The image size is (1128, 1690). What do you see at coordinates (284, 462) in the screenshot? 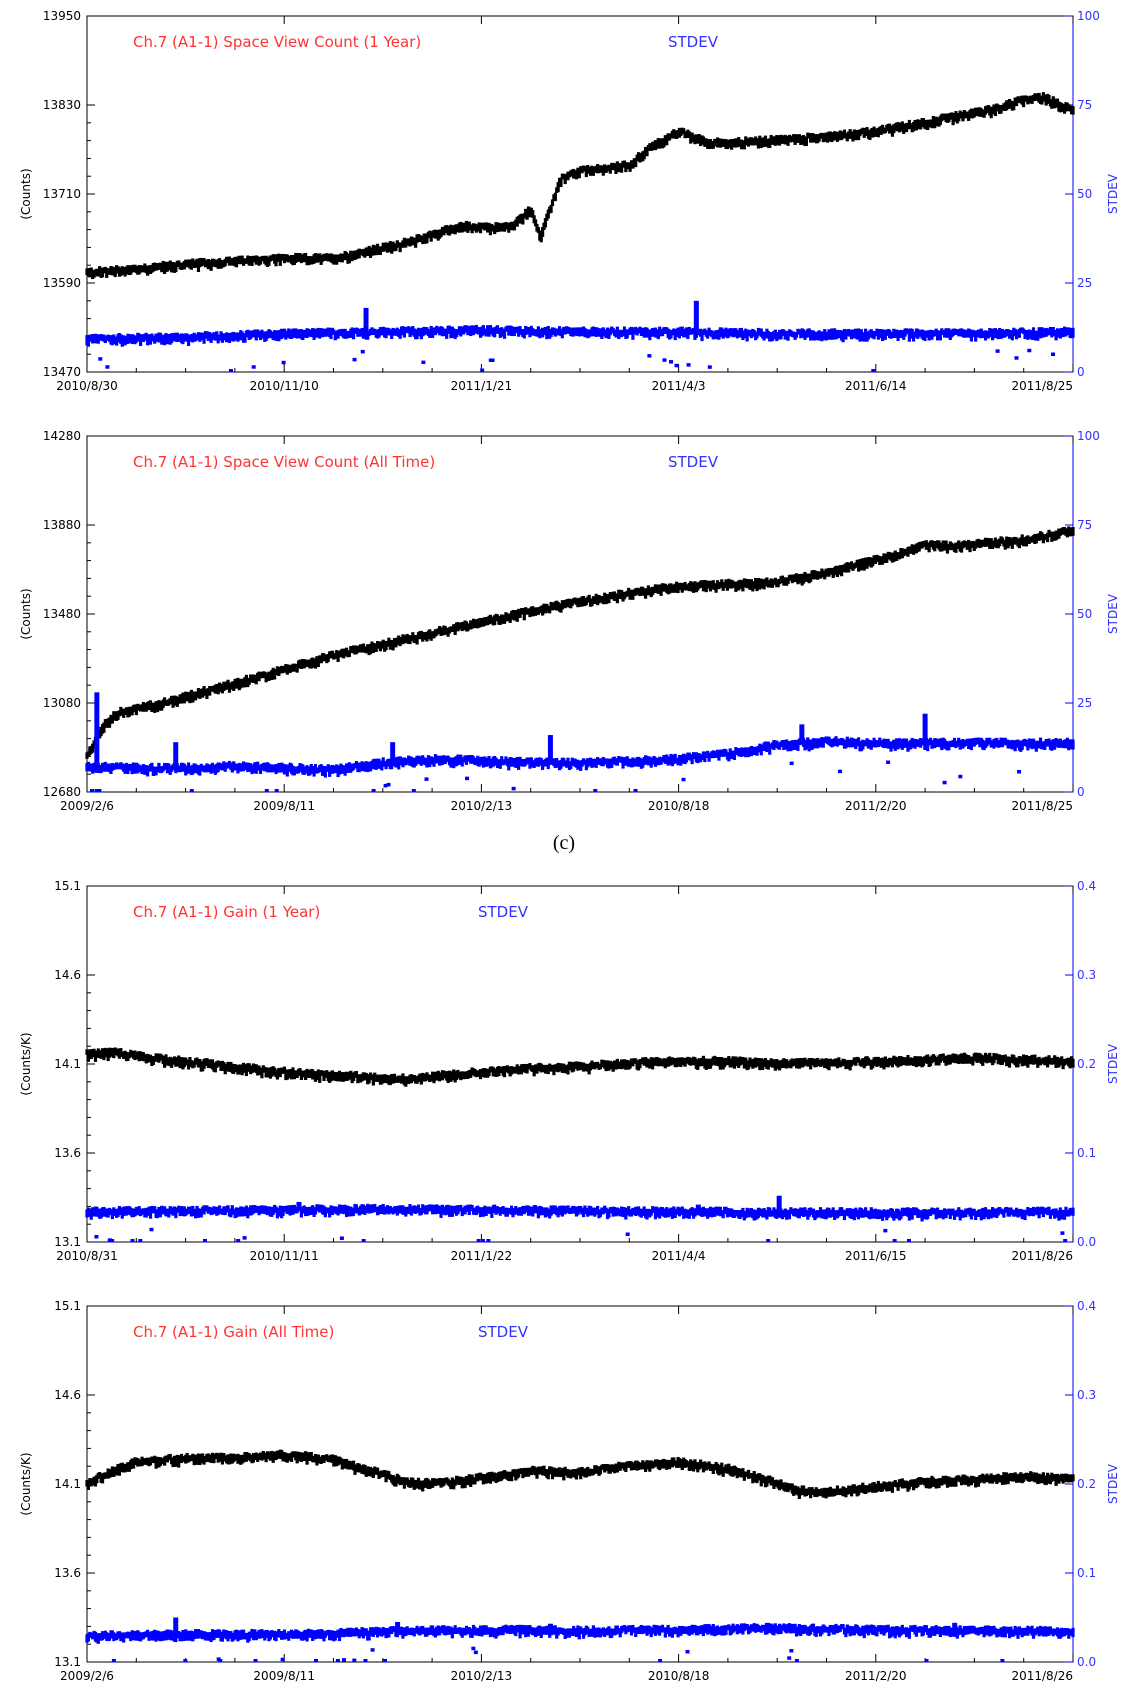
I see `chart-title: Ch.7 (A1-1) Space View Count (All Time)` at bounding box center [284, 462].